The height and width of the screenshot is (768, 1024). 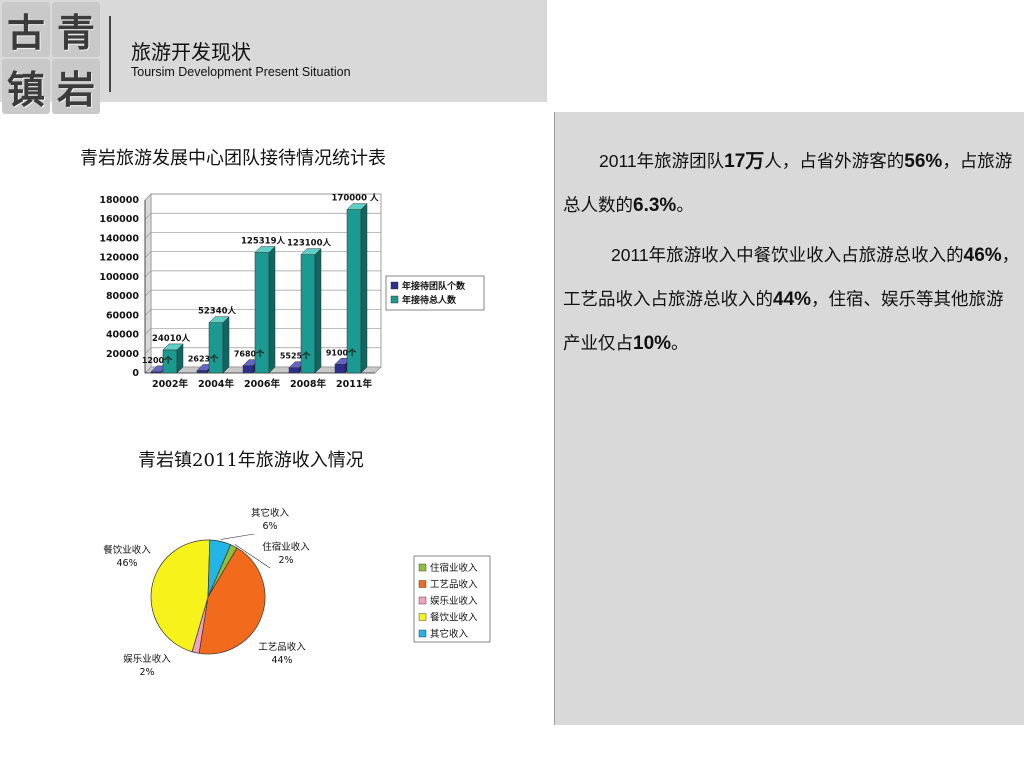 I want to click on logo: 古 青 镇 岩, so click(x=51, y=58).